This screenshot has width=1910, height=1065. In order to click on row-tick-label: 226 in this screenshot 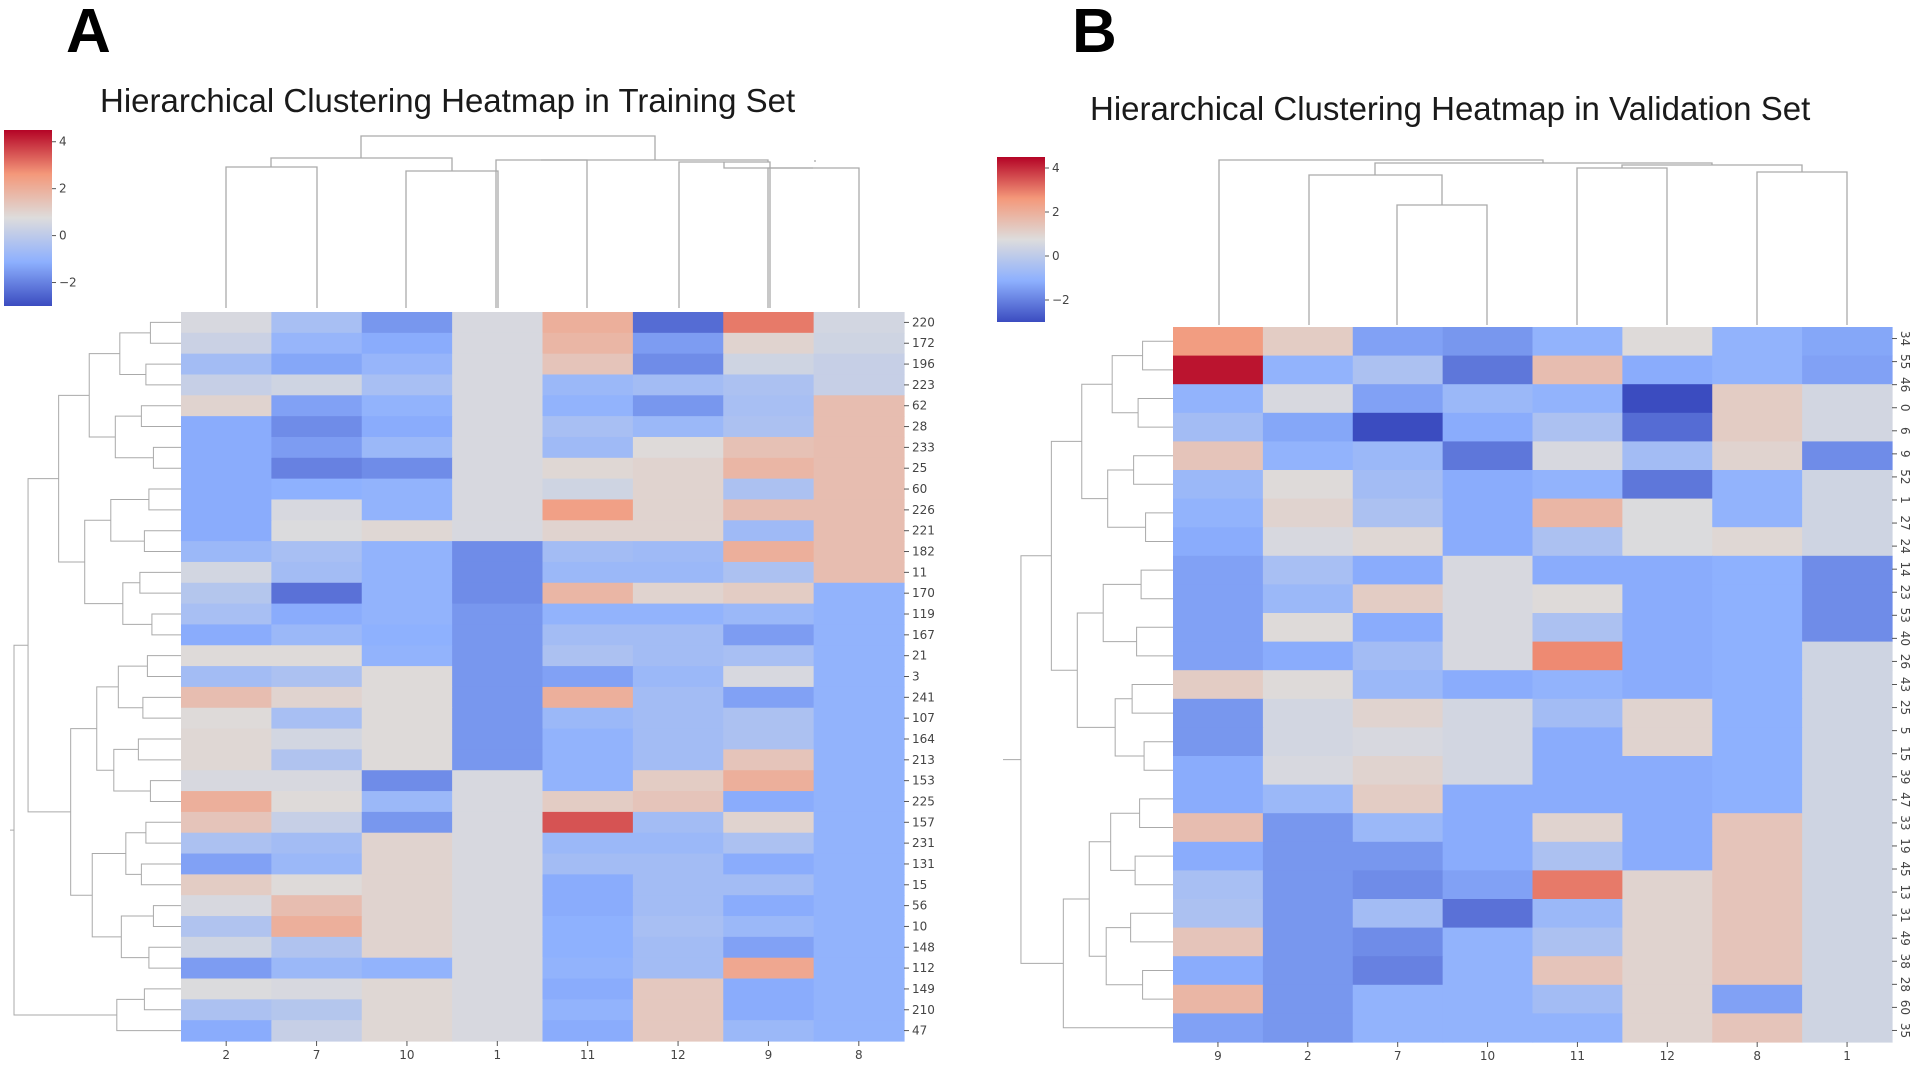, I will do `click(923, 510)`.